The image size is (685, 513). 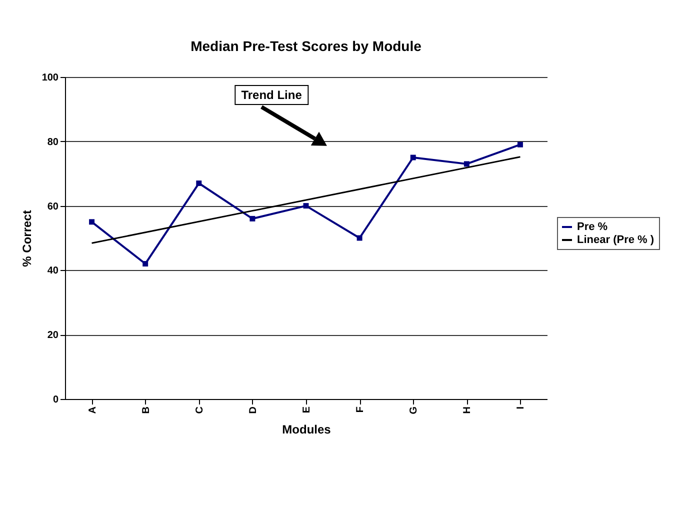 I want to click on x-tick-label: H, so click(x=468, y=410).